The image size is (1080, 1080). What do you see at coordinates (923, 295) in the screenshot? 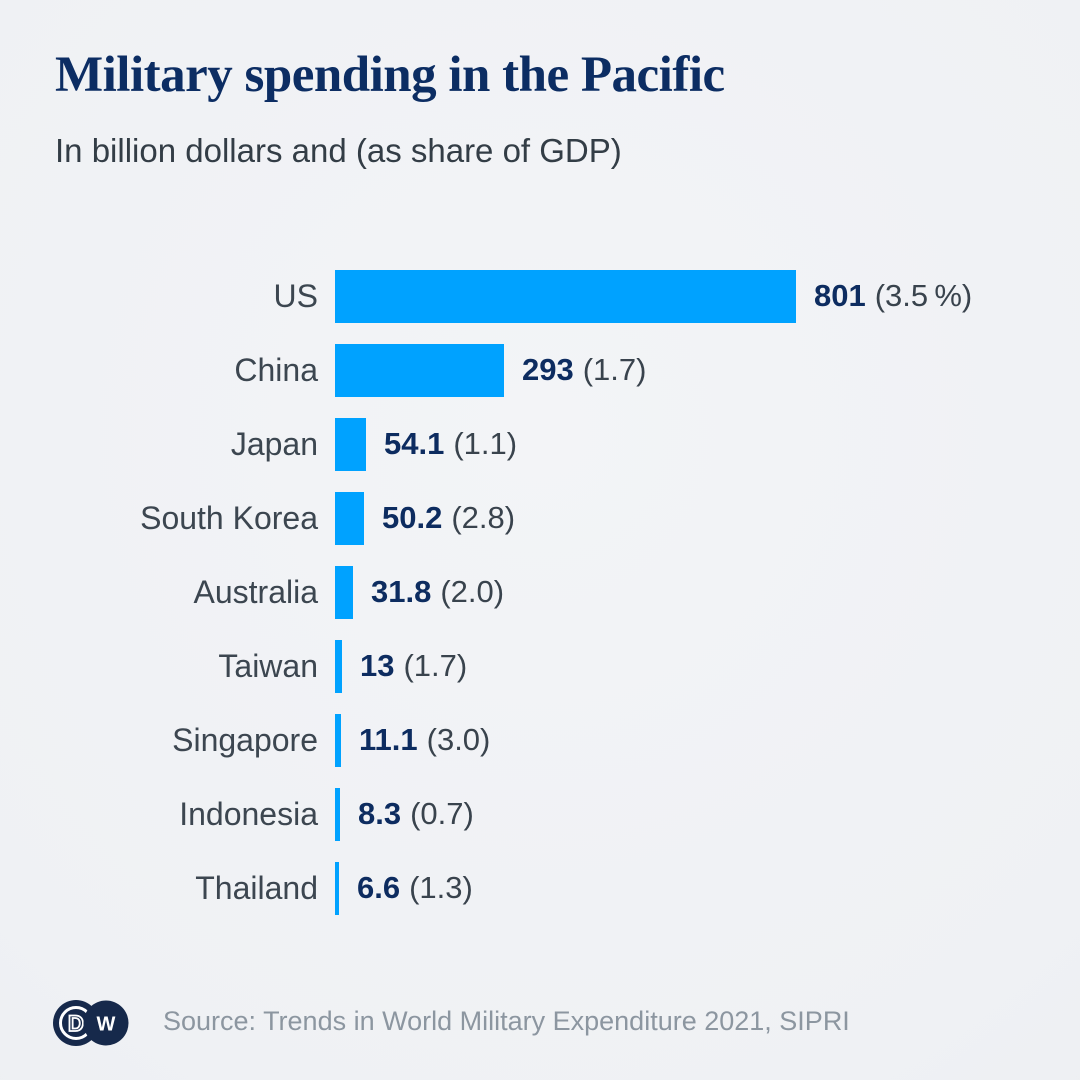
I see `gdp-share: (3.5 %)` at bounding box center [923, 295].